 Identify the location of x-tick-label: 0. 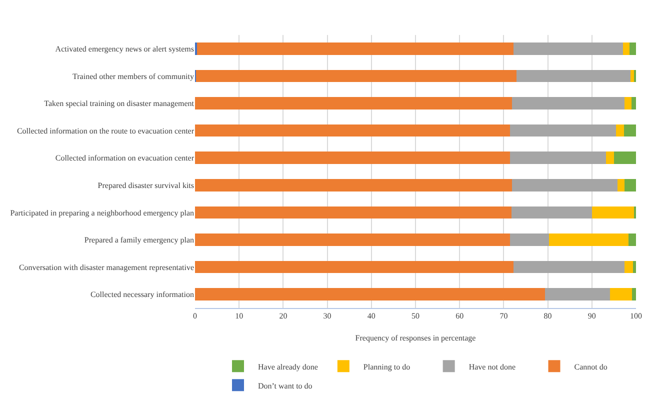
(195, 316).